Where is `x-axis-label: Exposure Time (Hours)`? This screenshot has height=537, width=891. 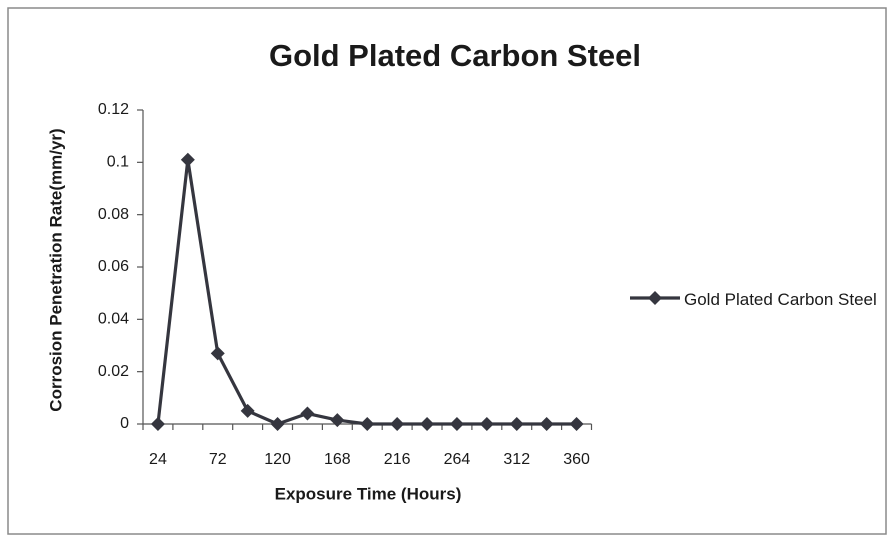 x-axis-label: Exposure Time (Hours) is located at coordinates (368, 493).